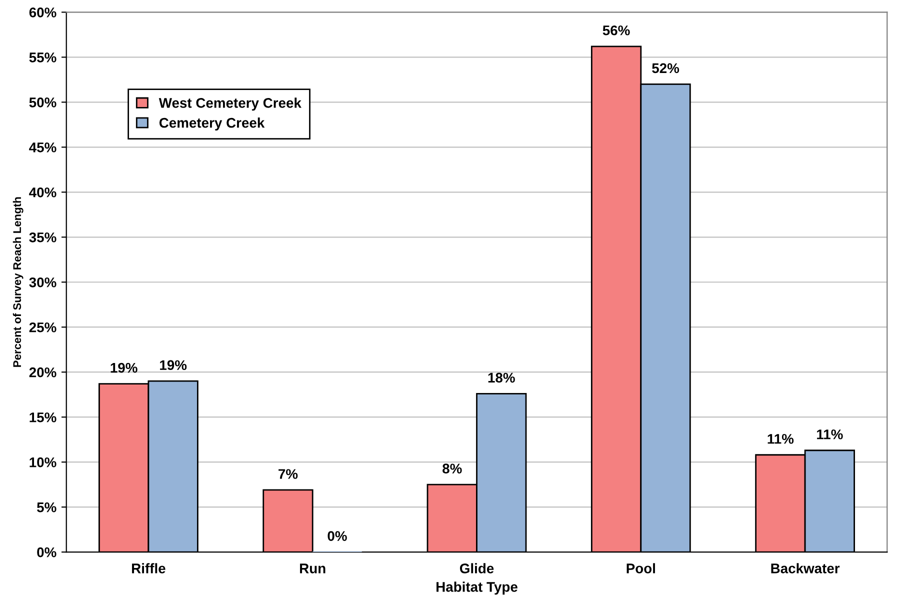  Describe the element at coordinates (640, 568) in the screenshot. I see `x-tick-label: Pool` at that location.